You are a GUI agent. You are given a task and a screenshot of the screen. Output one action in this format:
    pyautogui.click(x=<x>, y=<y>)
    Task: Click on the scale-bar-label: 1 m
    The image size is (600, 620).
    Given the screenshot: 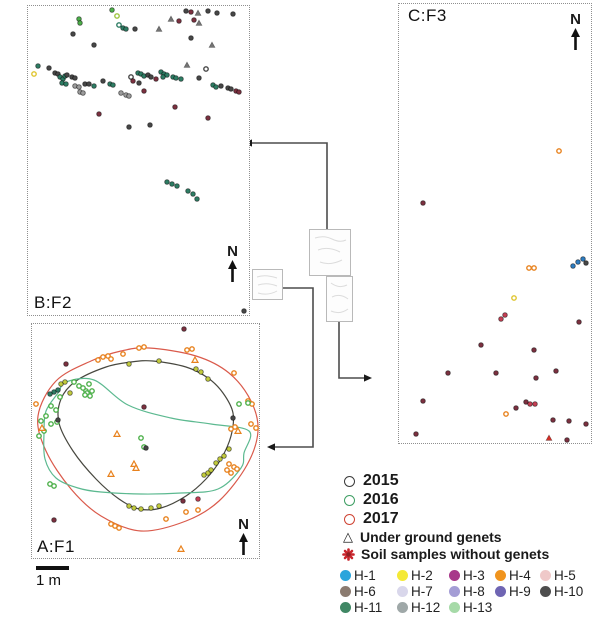 What is the action you would take?
    pyautogui.click(x=49, y=580)
    